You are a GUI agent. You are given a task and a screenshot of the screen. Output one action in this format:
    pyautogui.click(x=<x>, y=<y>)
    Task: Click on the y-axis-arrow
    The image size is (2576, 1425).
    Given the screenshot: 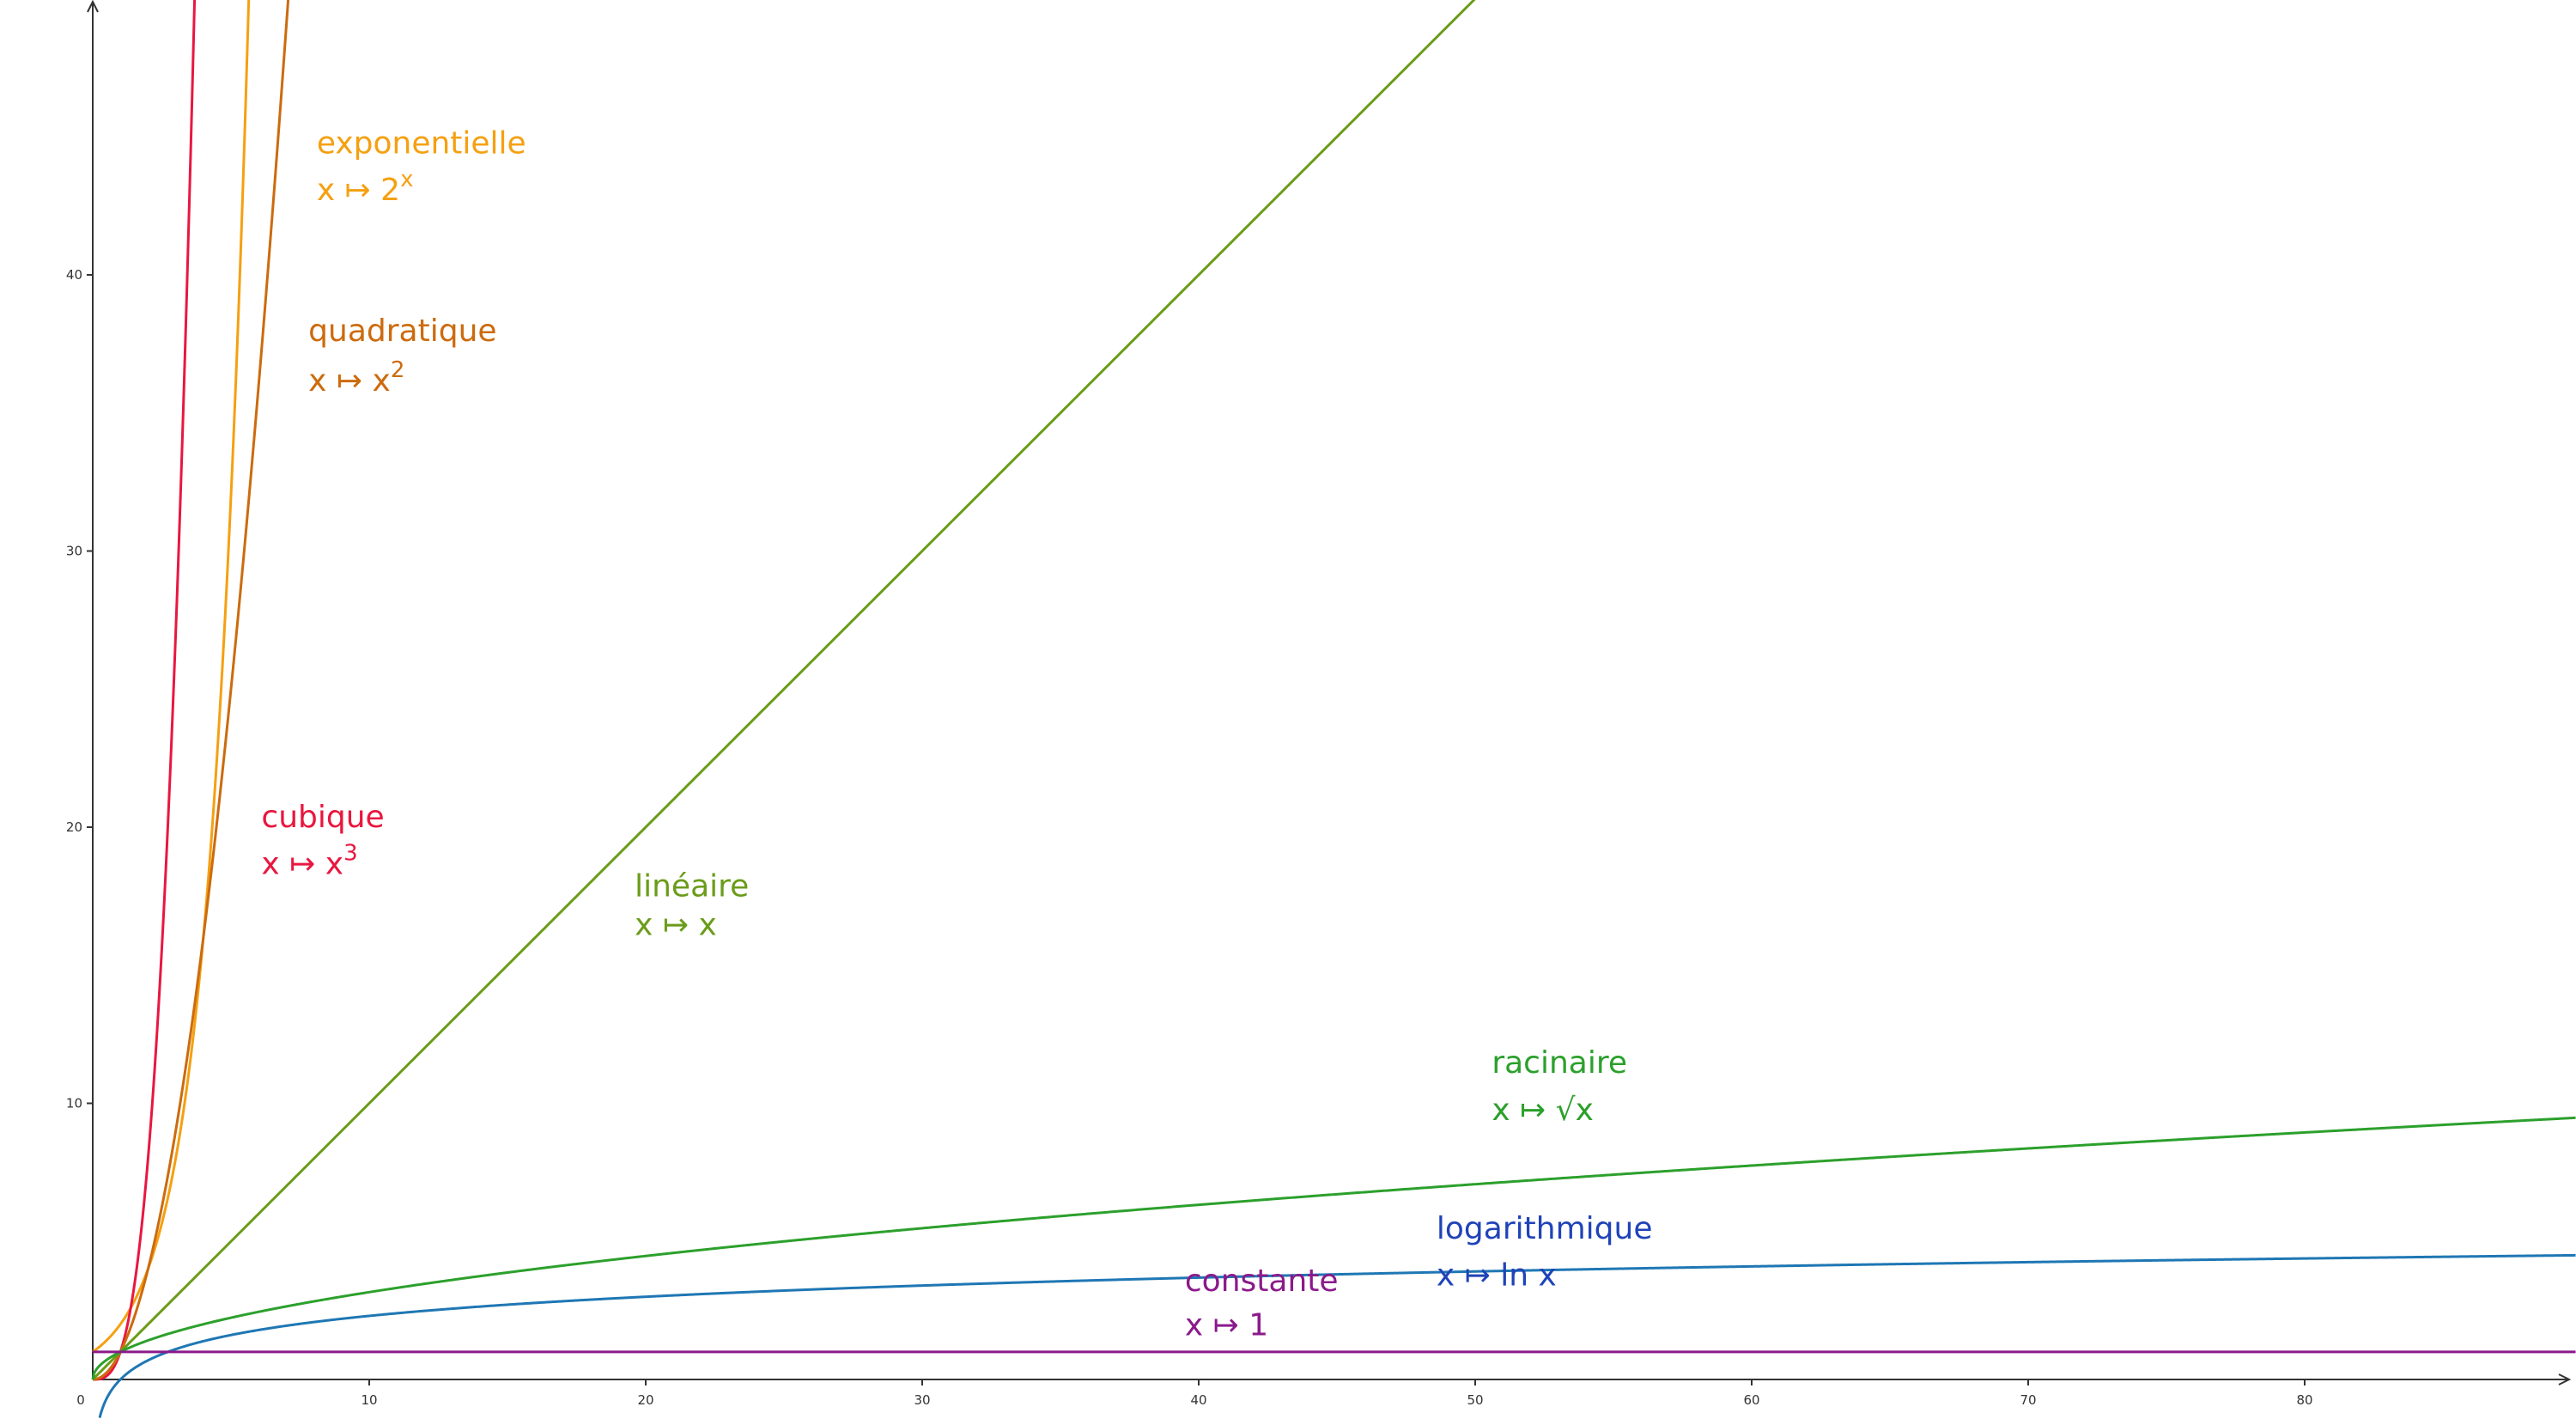 What is the action you would take?
    pyautogui.click(x=93, y=6)
    